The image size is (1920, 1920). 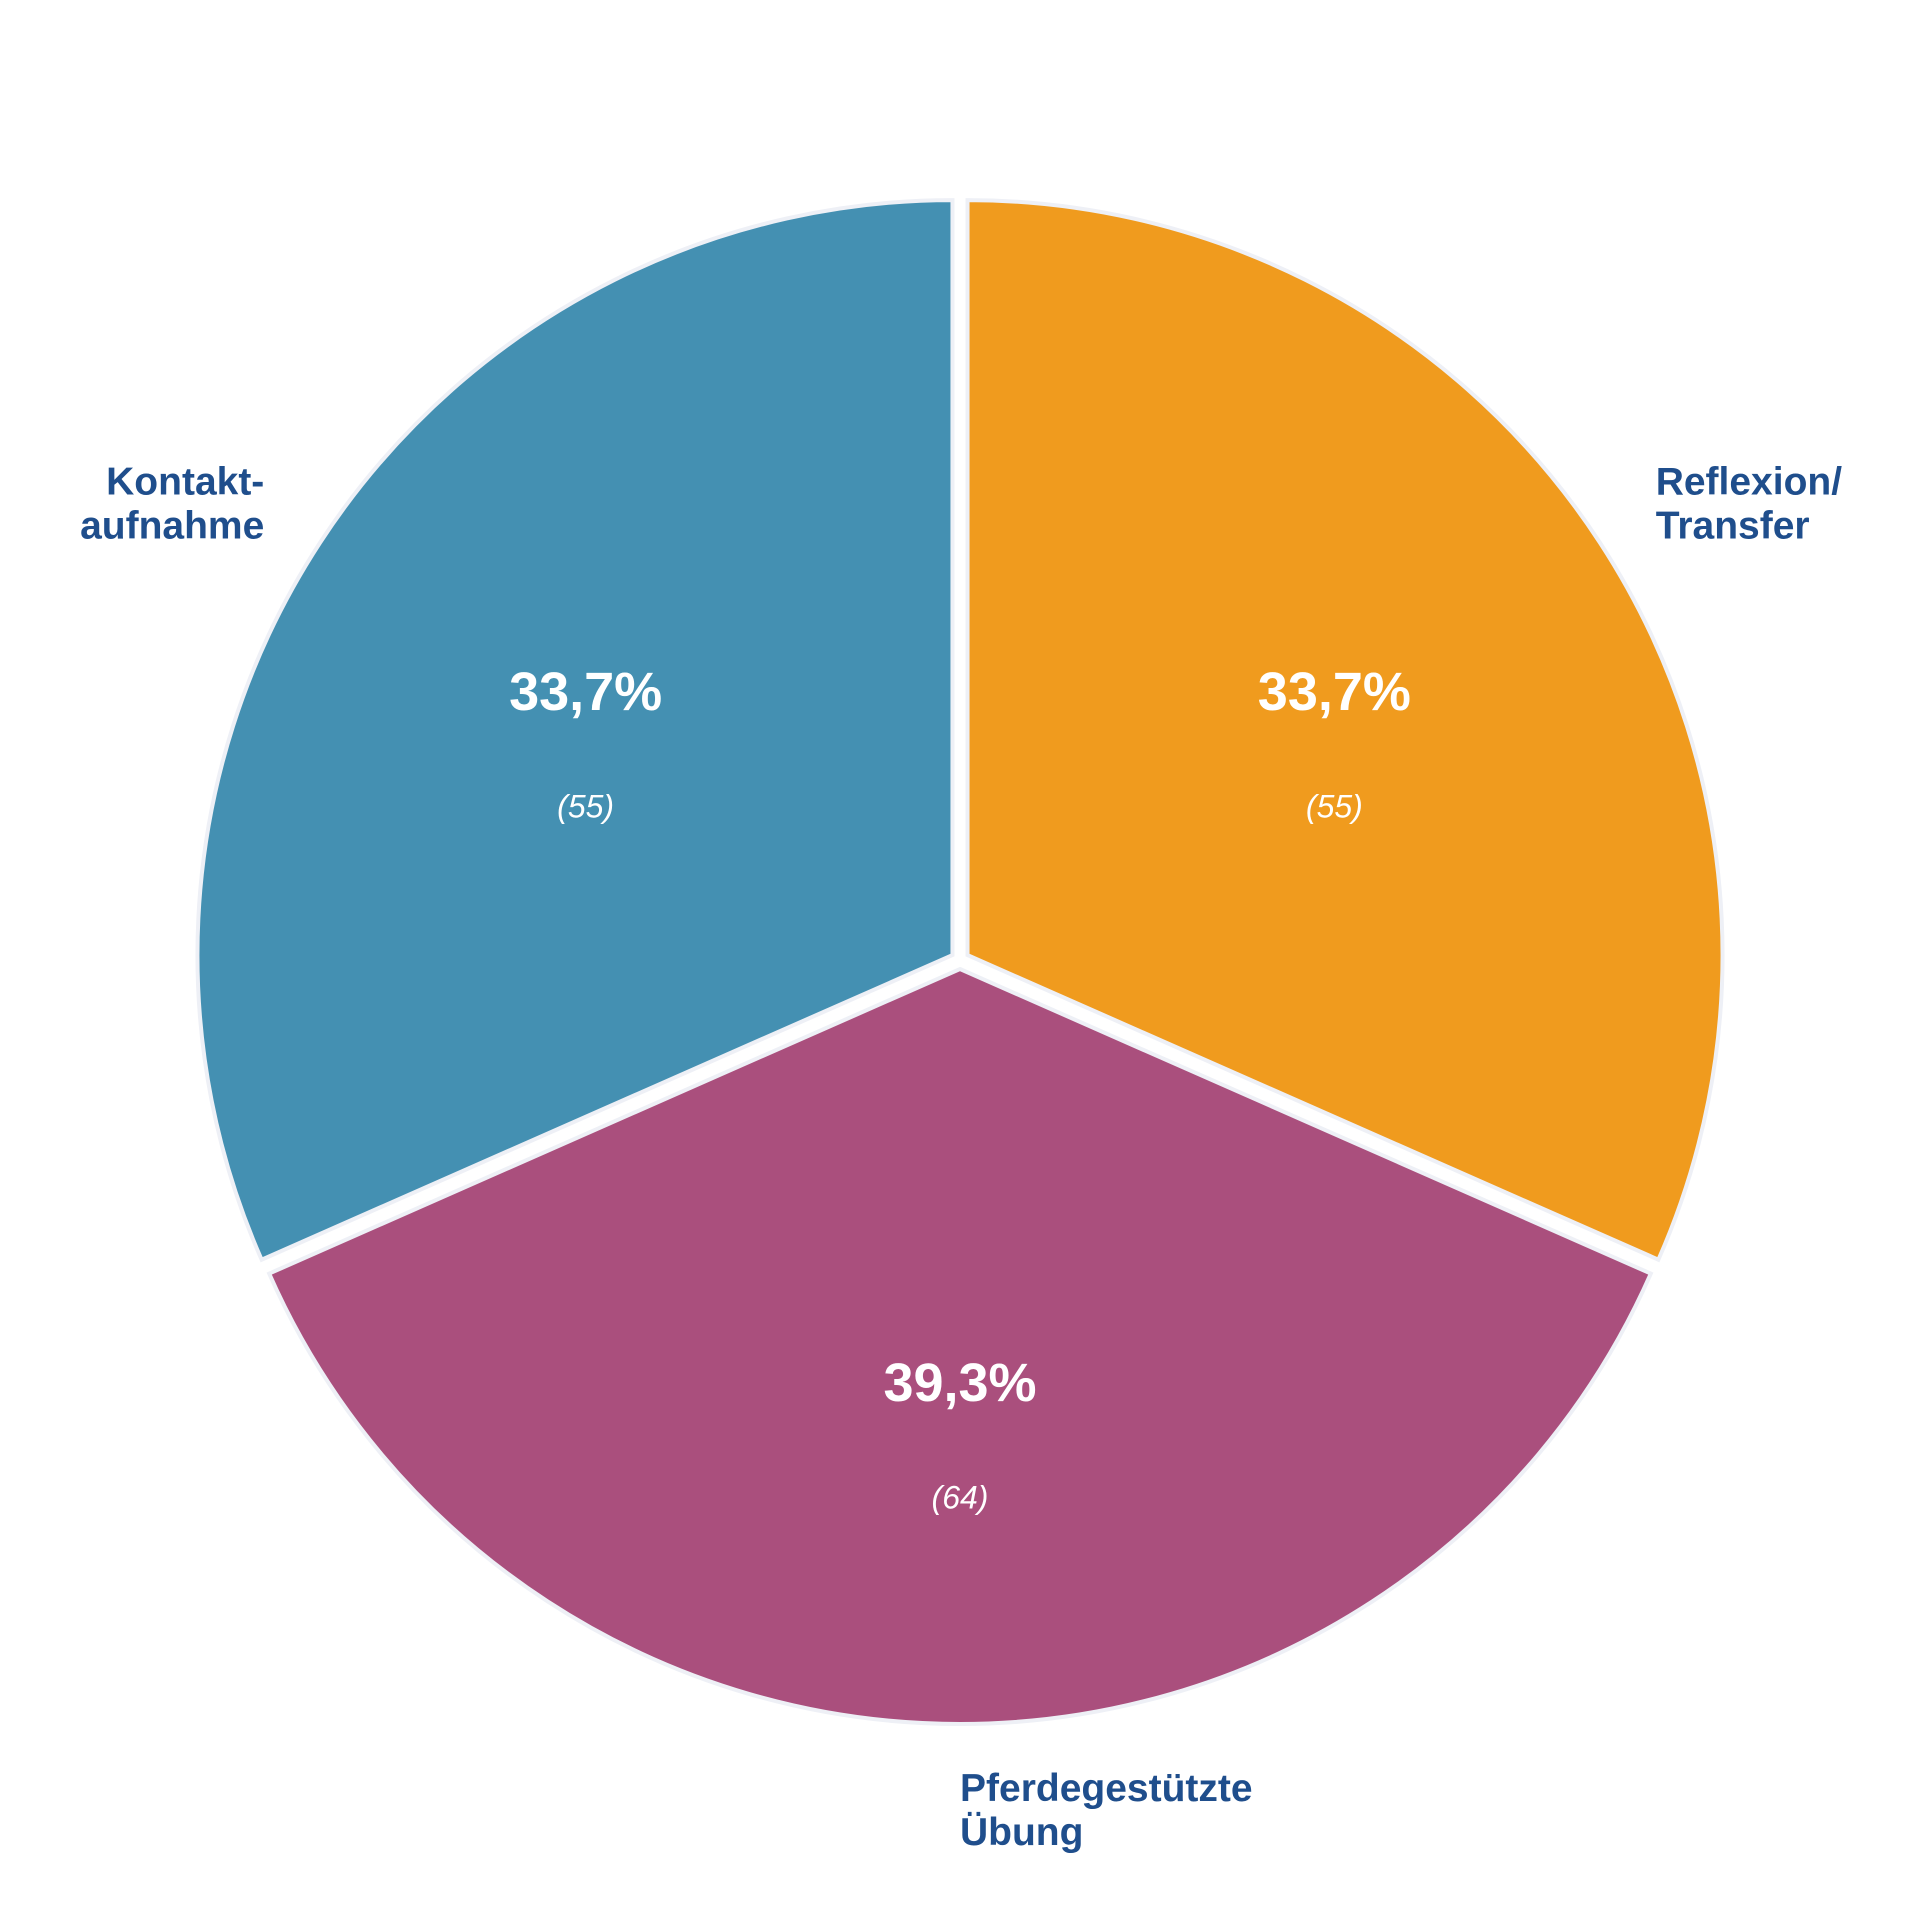 I want to click on category-label: Transfer, so click(x=1733, y=526).